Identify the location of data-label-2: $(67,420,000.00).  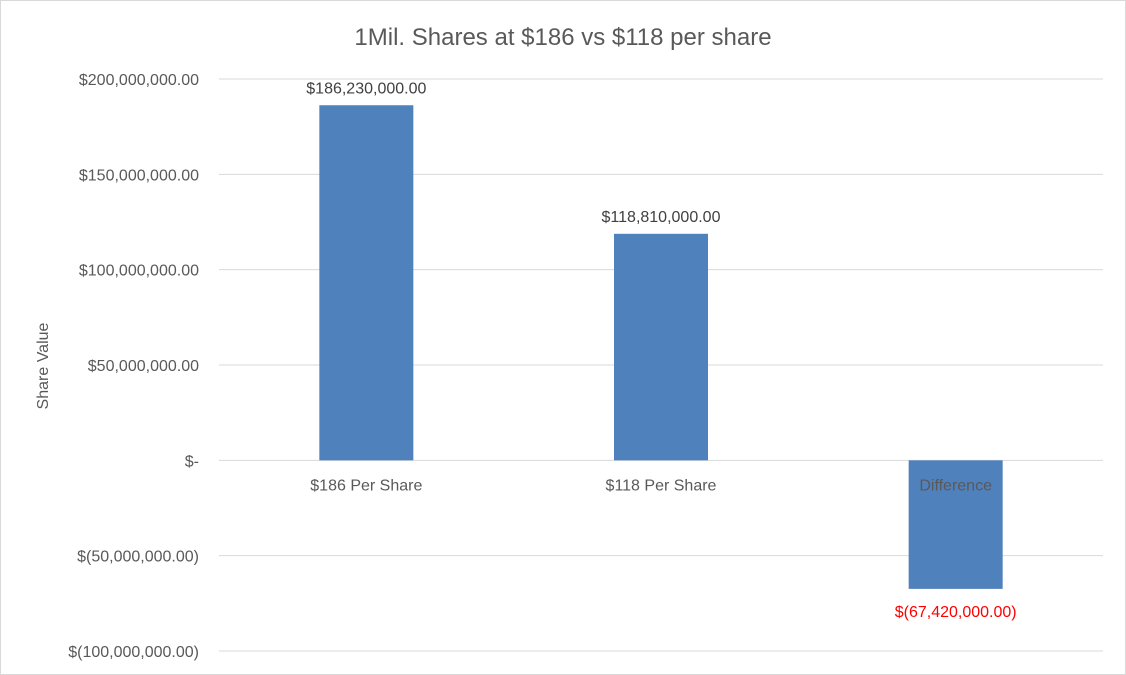
(956, 612).